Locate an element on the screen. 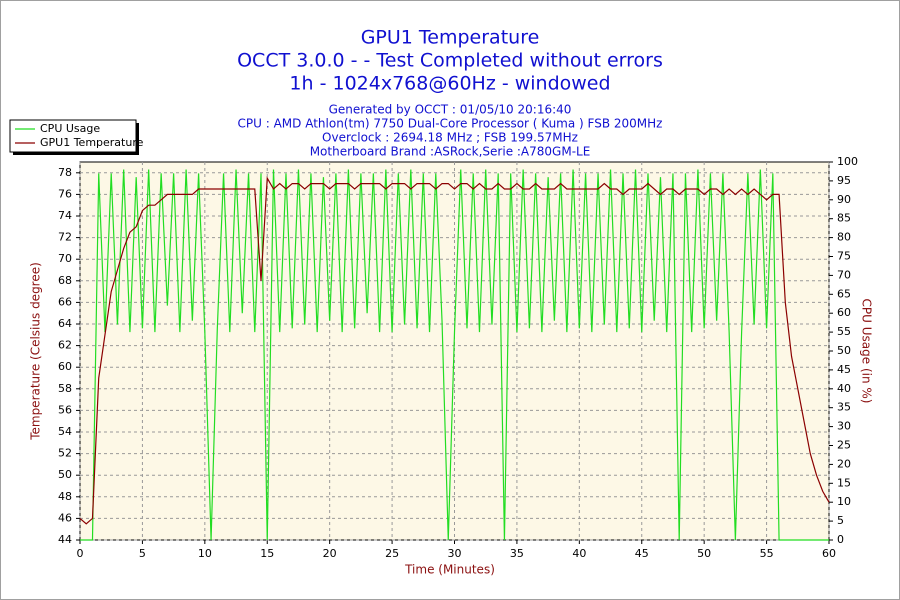 The width and height of the screenshot is (900, 600). x-axis-label: Time (Minutes) is located at coordinates (449, 570).